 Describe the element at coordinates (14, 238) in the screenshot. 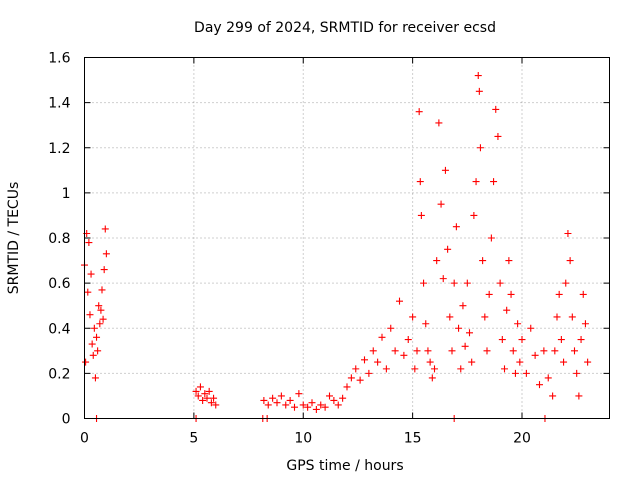

I see `y-axis-label: SRMTID / TECUs` at that location.